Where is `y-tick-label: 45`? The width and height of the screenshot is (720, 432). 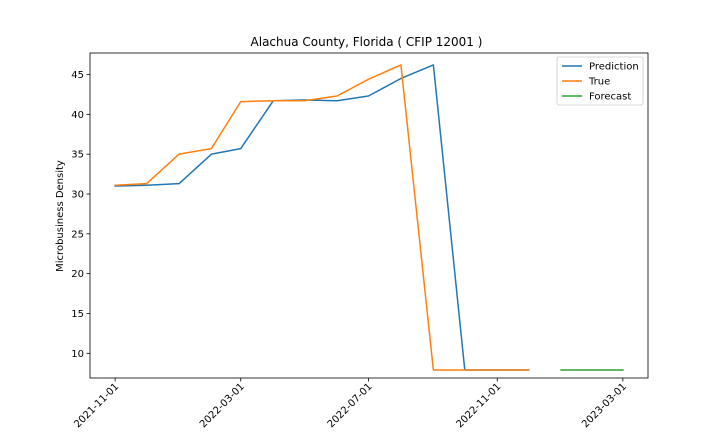 y-tick-label: 45 is located at coordinates (77, 75).